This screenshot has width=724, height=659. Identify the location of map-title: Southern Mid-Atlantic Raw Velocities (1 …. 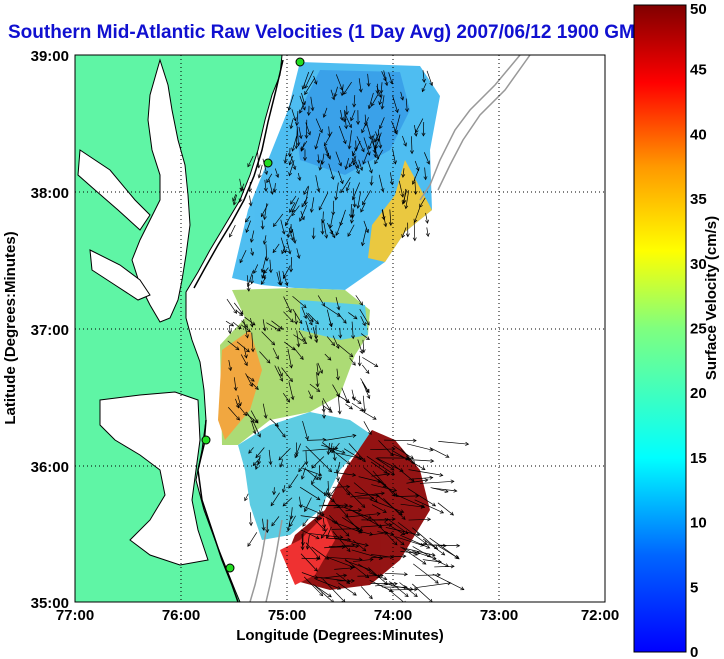
(327, 32).